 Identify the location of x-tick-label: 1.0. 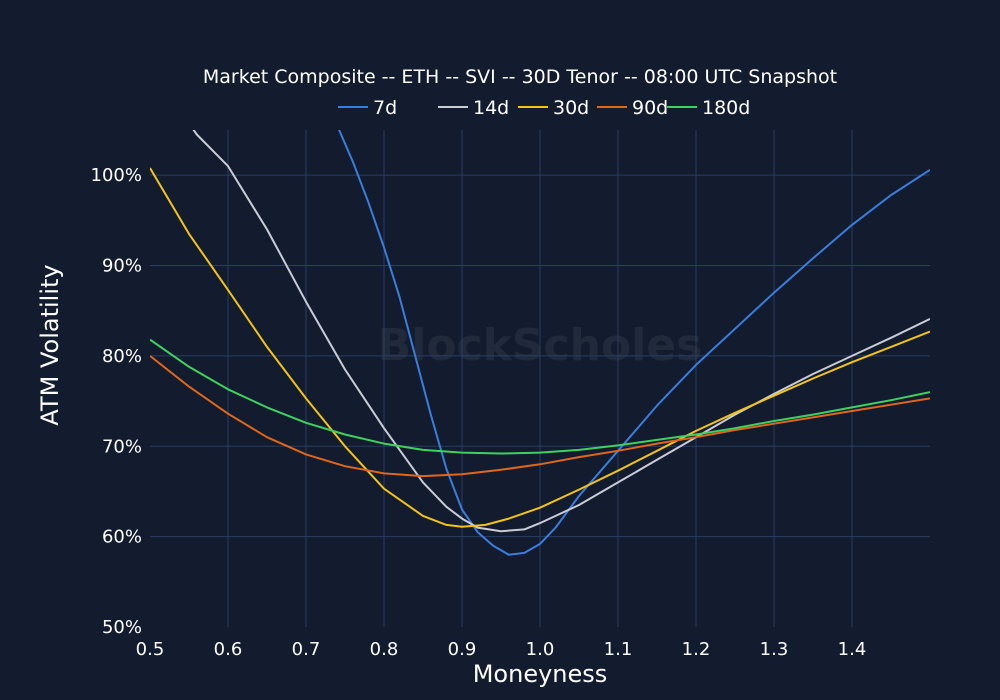
(540, 649).